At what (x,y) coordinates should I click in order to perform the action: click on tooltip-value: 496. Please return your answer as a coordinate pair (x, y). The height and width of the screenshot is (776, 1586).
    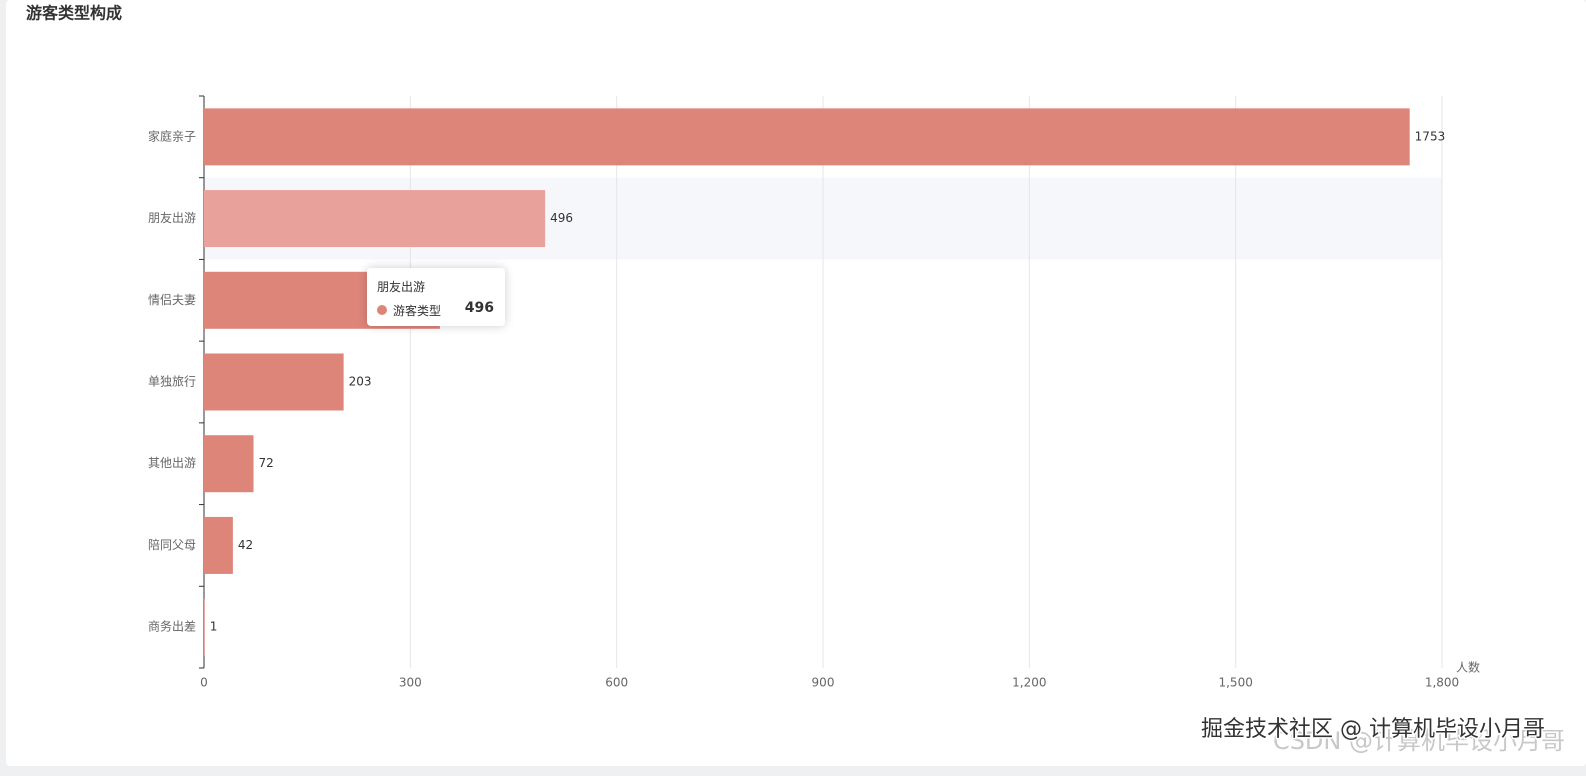
    Looking at the image, I should click on (479, 308).